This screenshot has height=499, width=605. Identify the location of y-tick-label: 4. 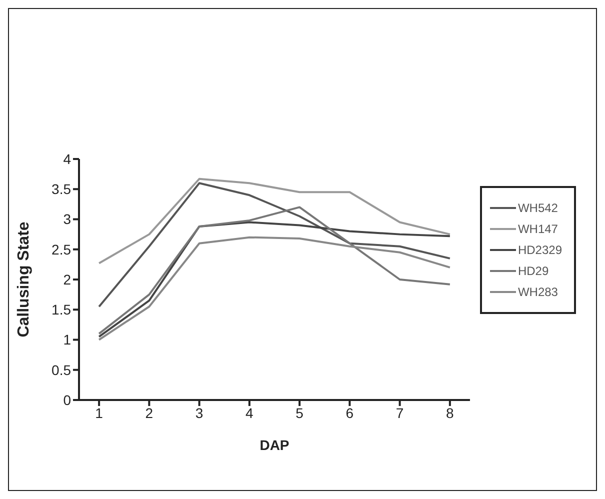
(67, 158).